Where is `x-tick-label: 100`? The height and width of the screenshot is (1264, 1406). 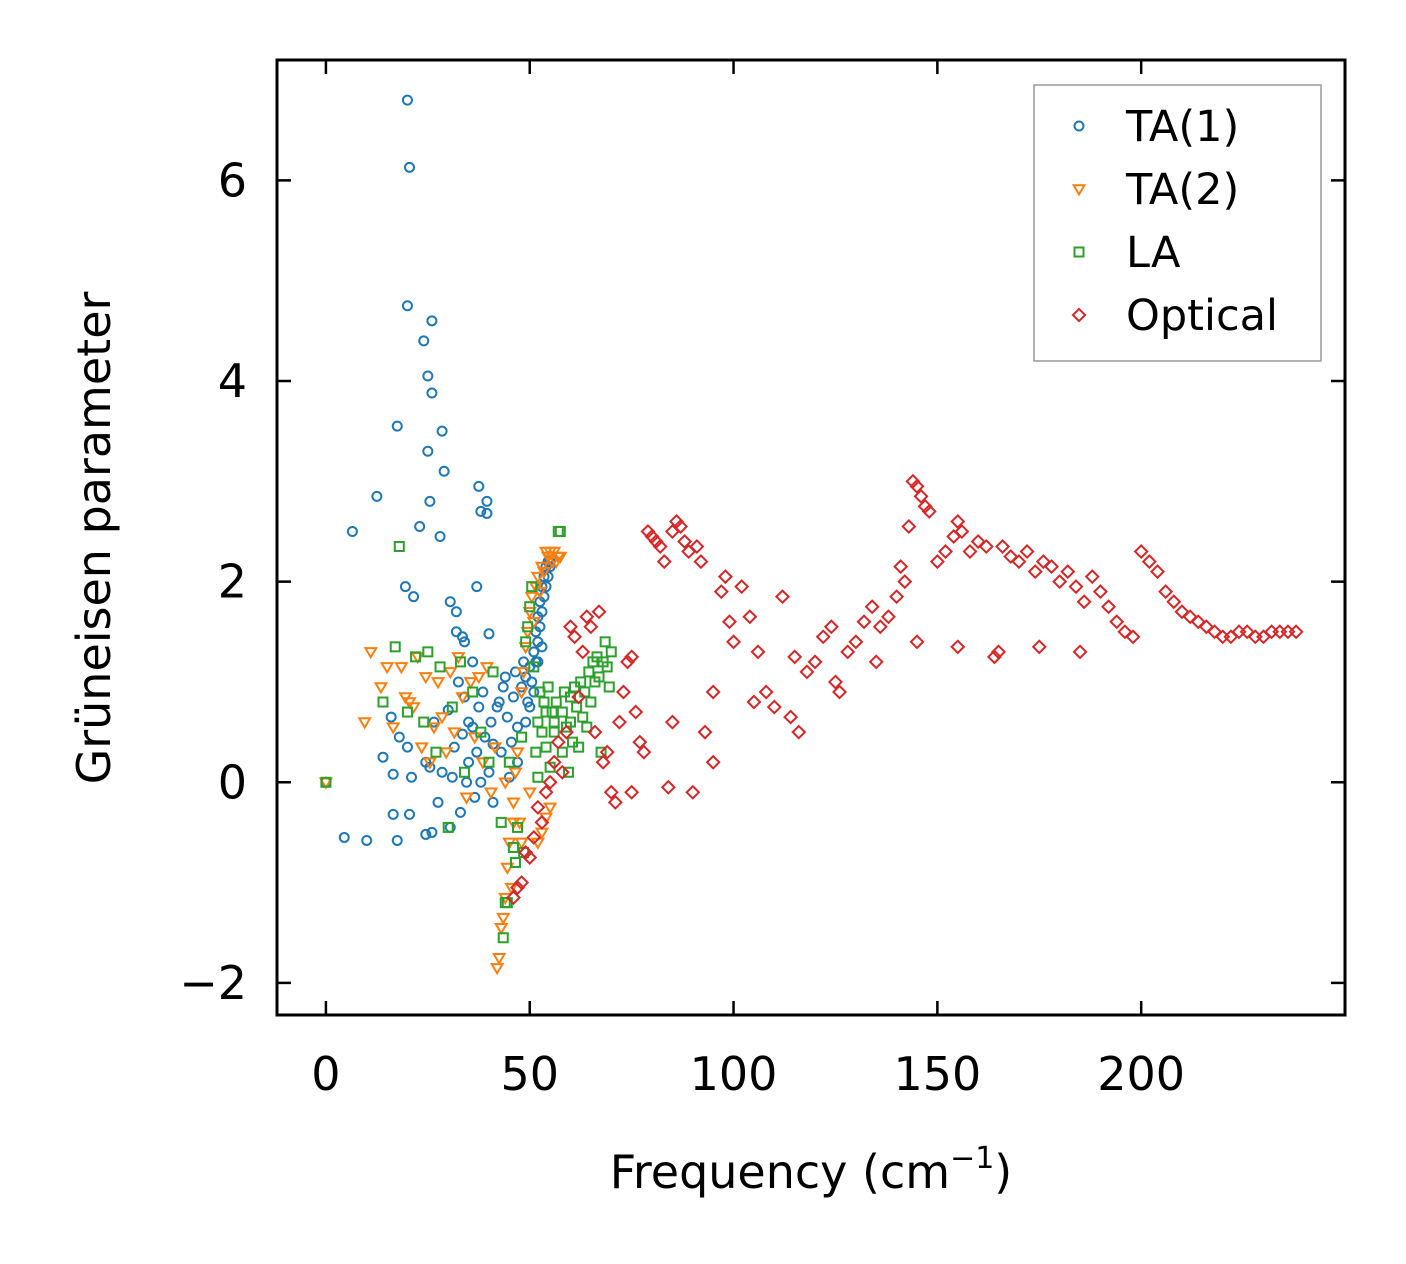
x-tick-label: 100 is located at coordinates (734, 1074).